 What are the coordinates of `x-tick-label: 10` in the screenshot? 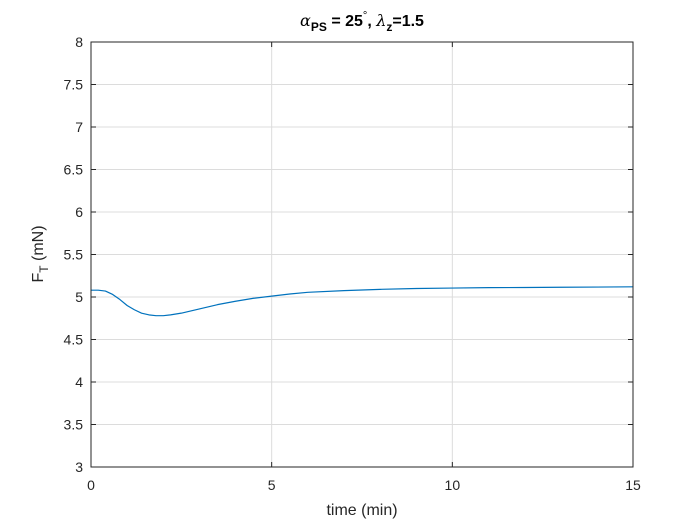 It's located at (453, 485).